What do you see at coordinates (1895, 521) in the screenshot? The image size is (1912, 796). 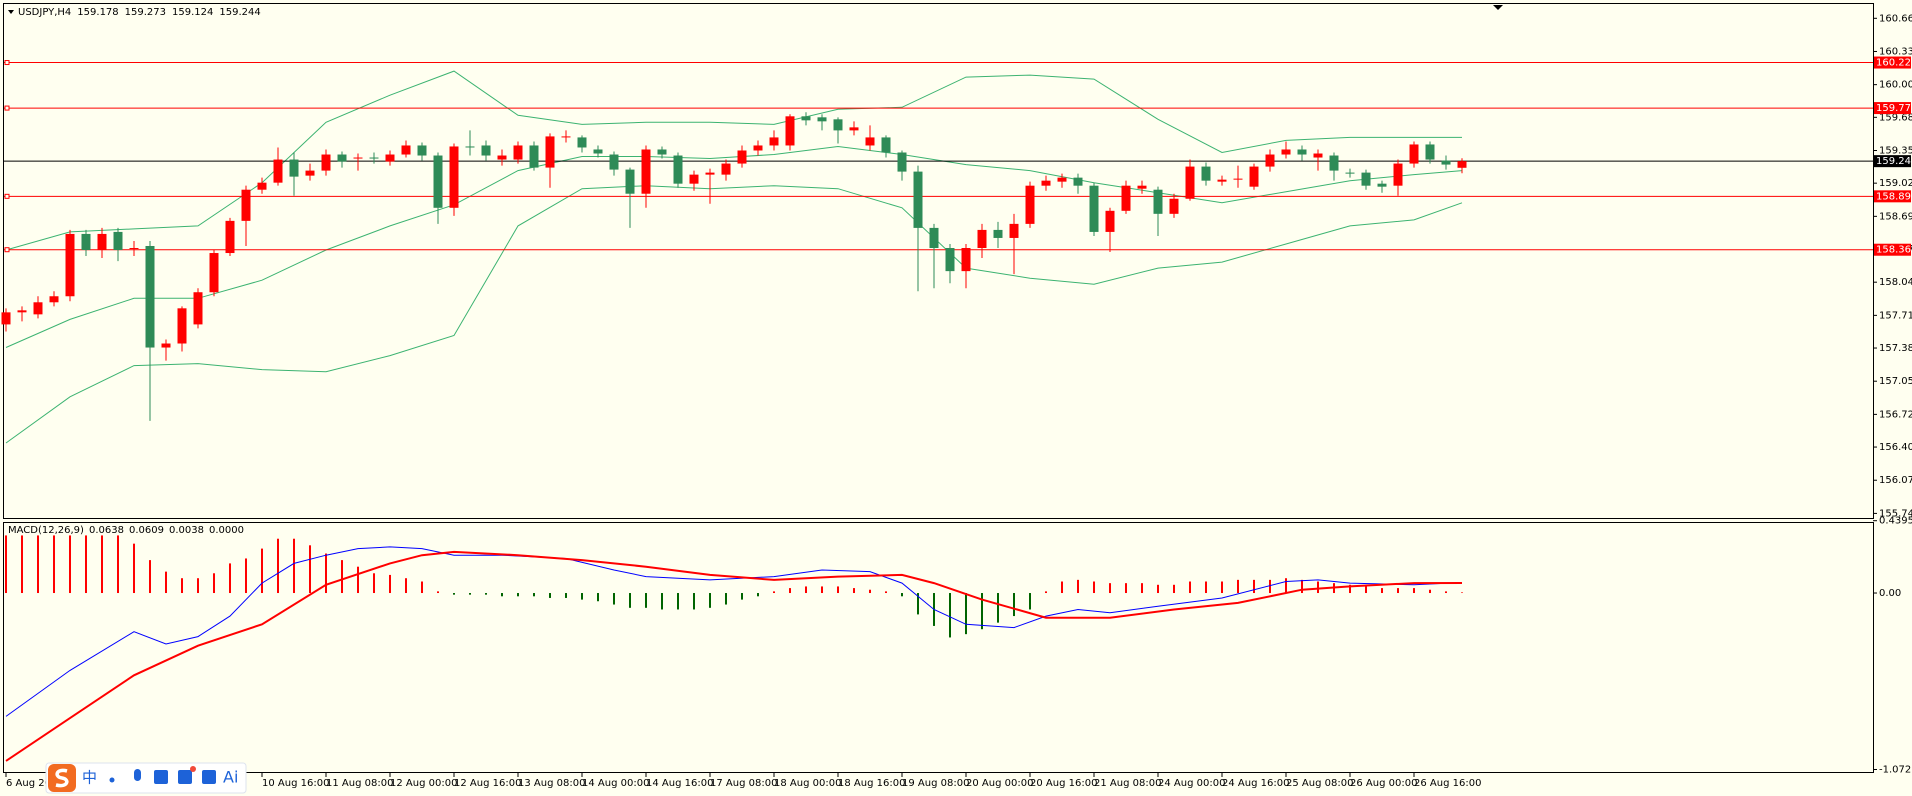 I see `y-tick-label: 0.4395` at bounding box center [1895, 521].